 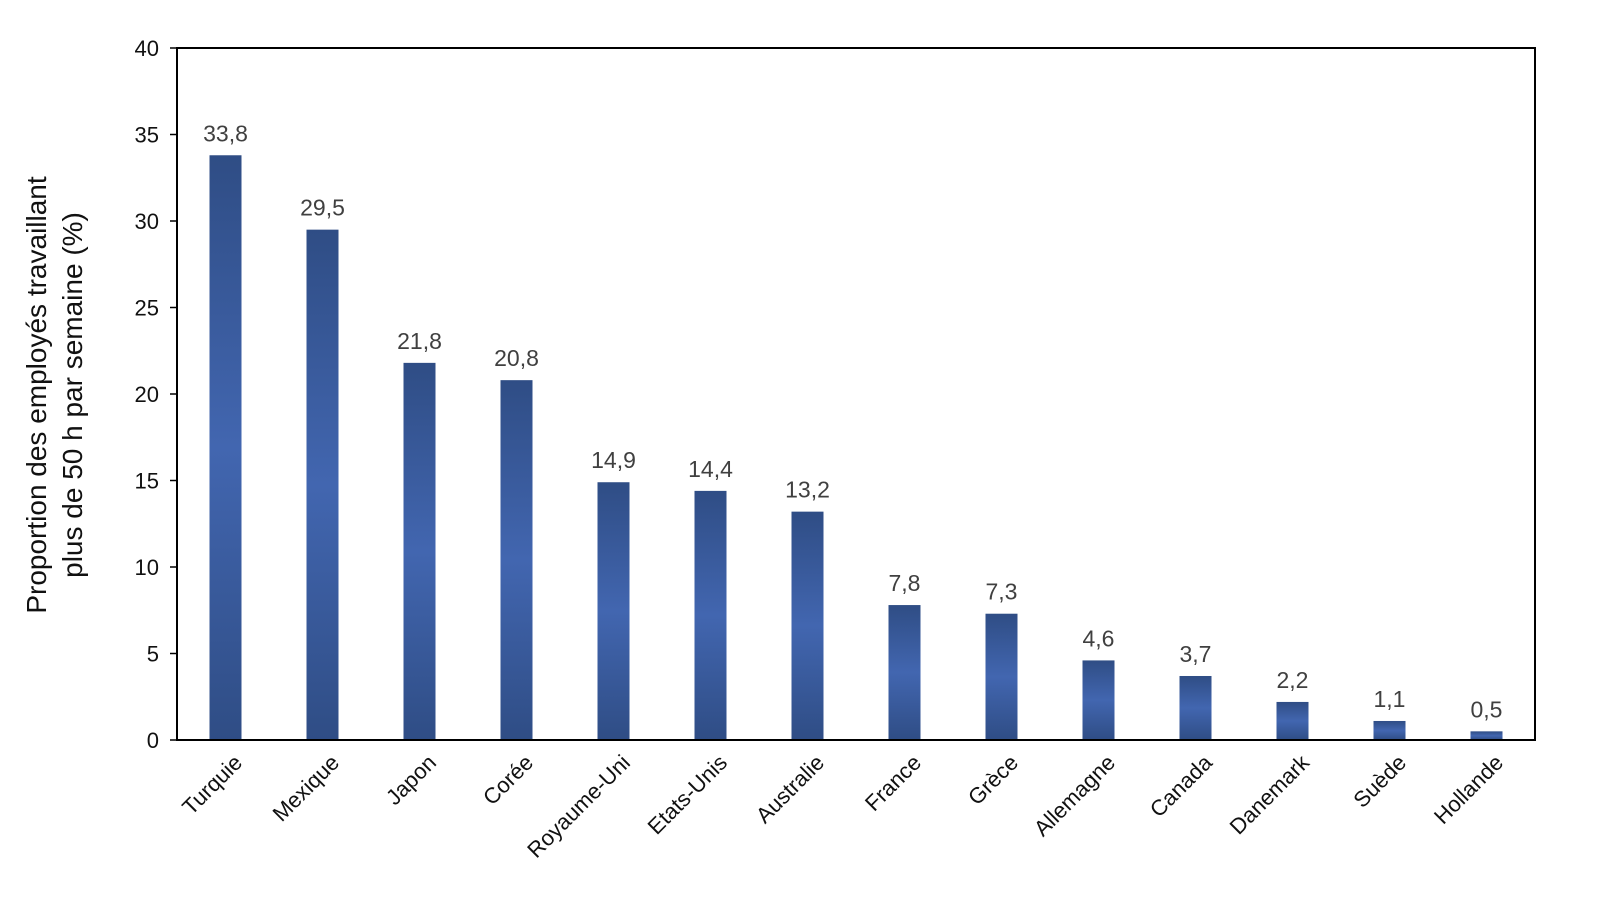 I want to click on bar-danemark, so click(x=1292, y=720).